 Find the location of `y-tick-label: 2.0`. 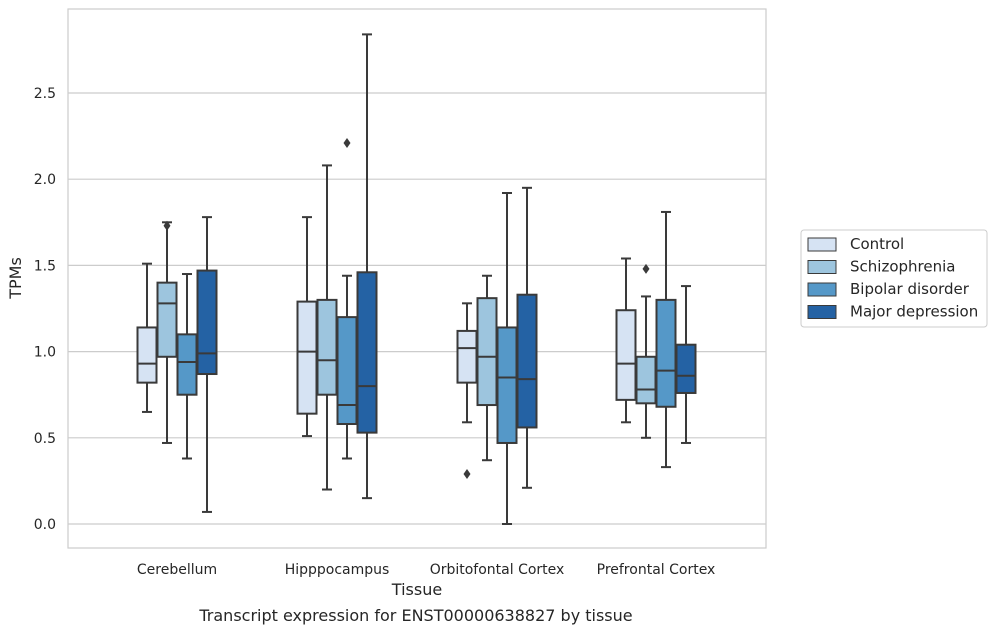

y-tick-label: 2.0 is located at coordinates (45, 180).